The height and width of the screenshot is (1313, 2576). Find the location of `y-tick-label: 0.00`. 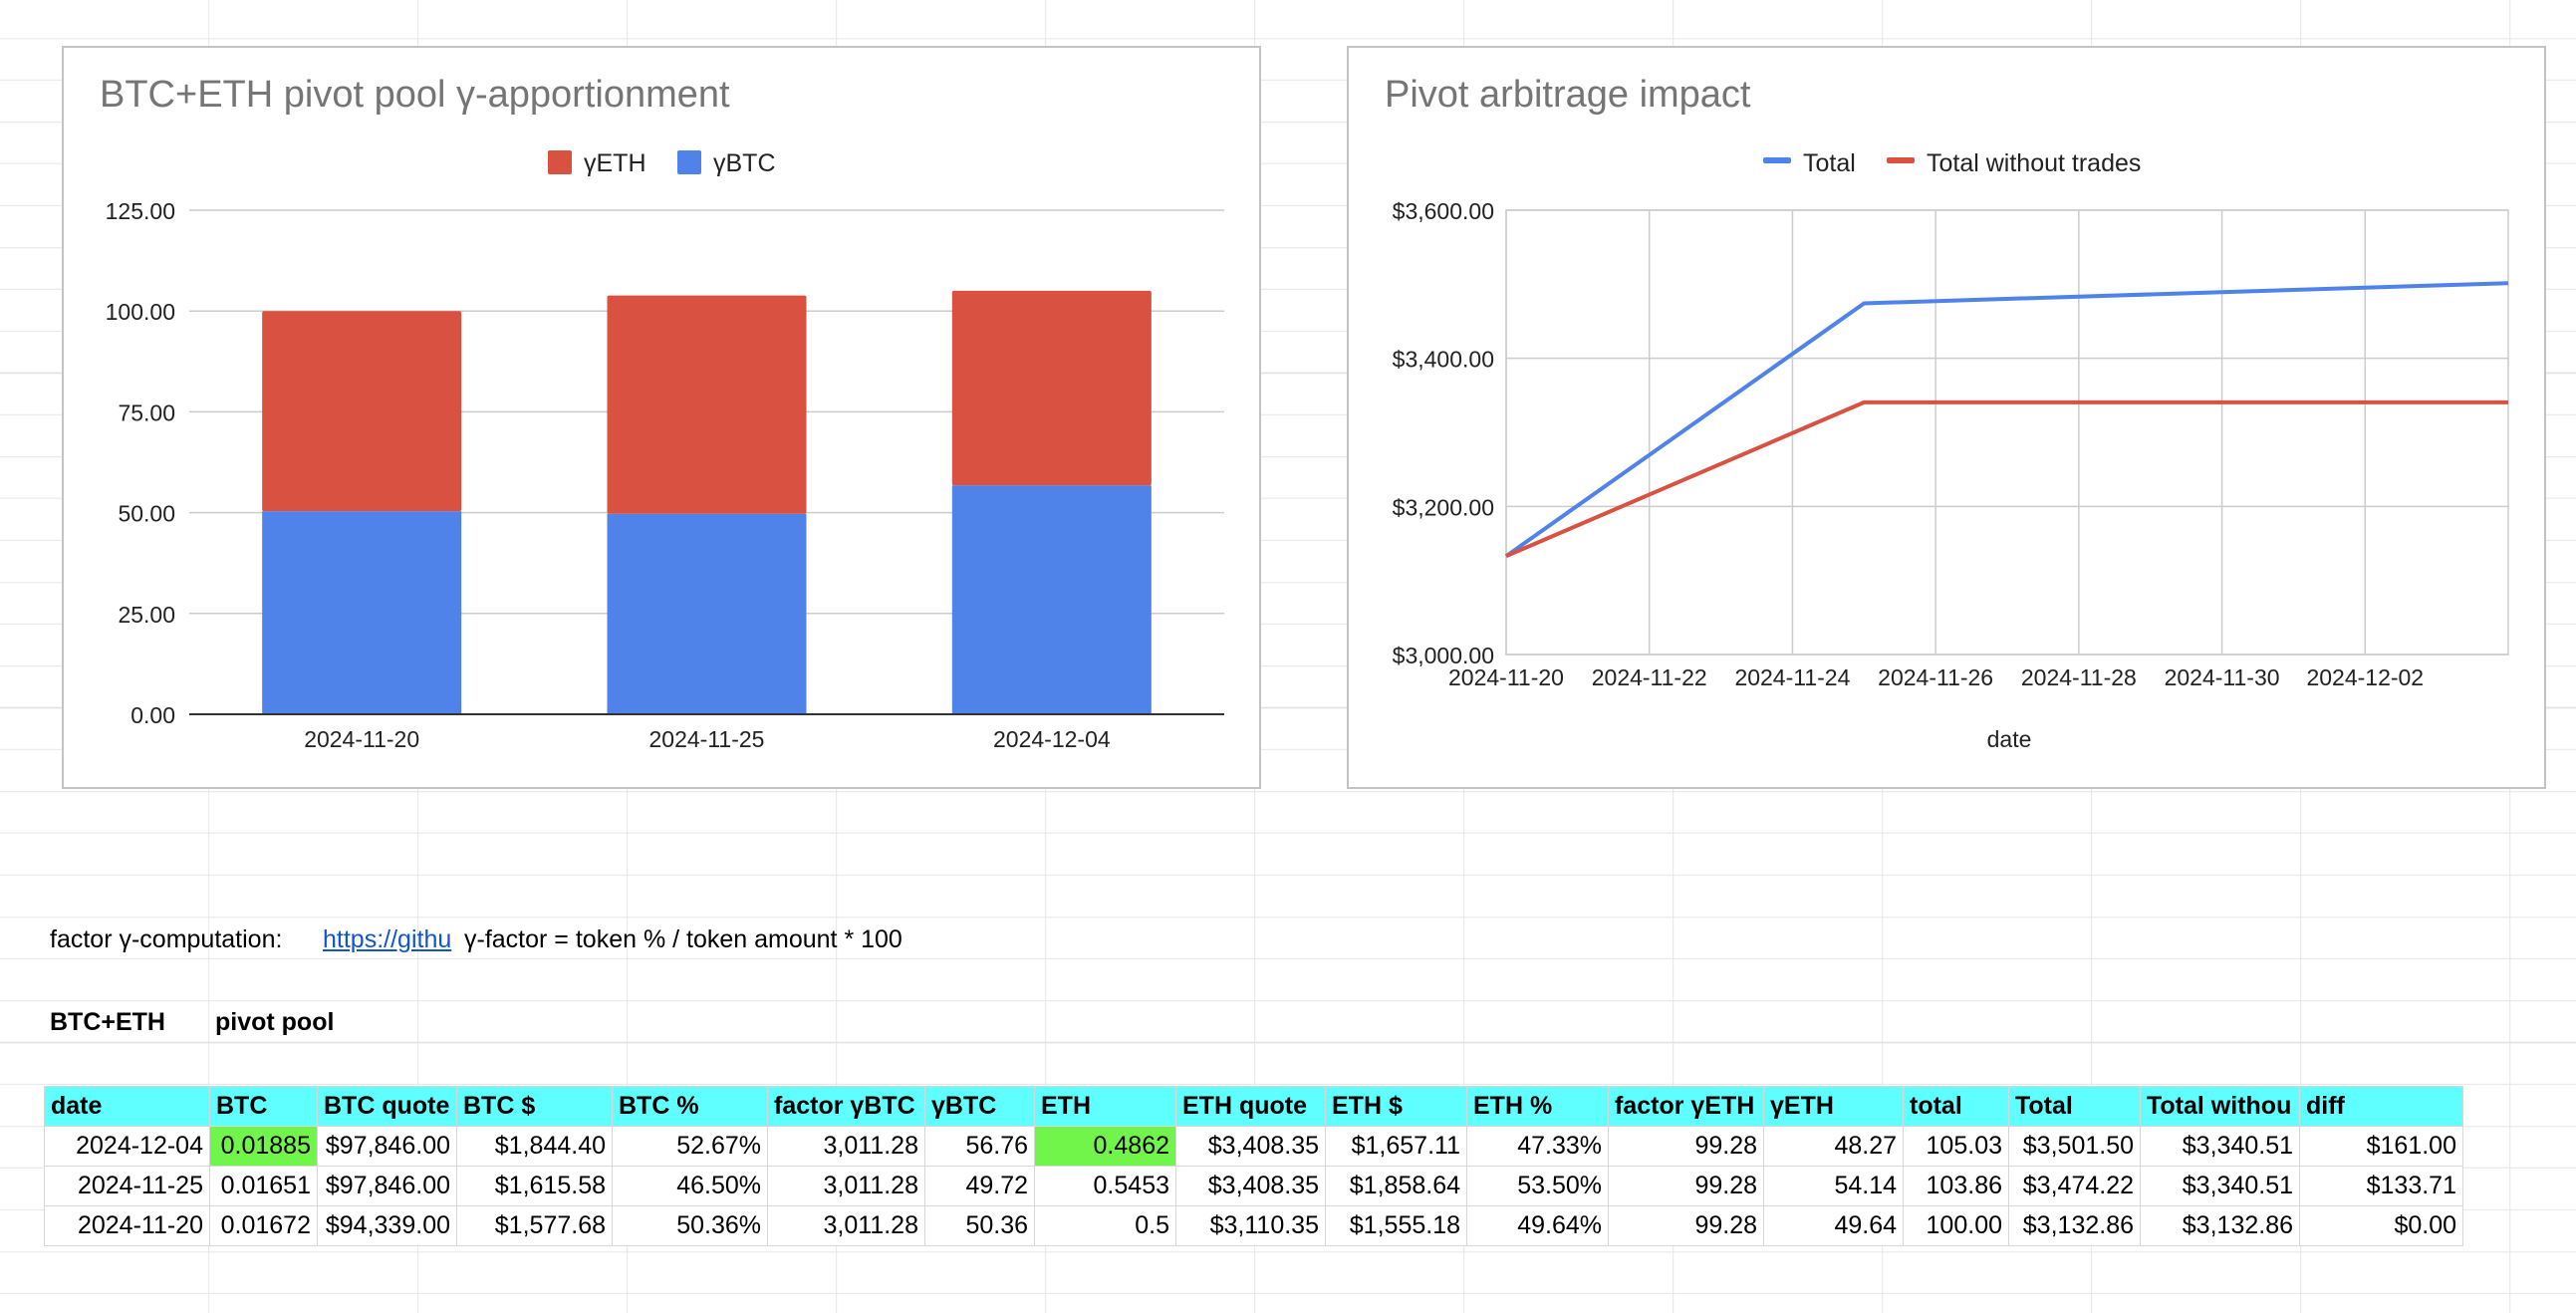

y-tick-label: 0.00 is located at coordinates (152, 715).